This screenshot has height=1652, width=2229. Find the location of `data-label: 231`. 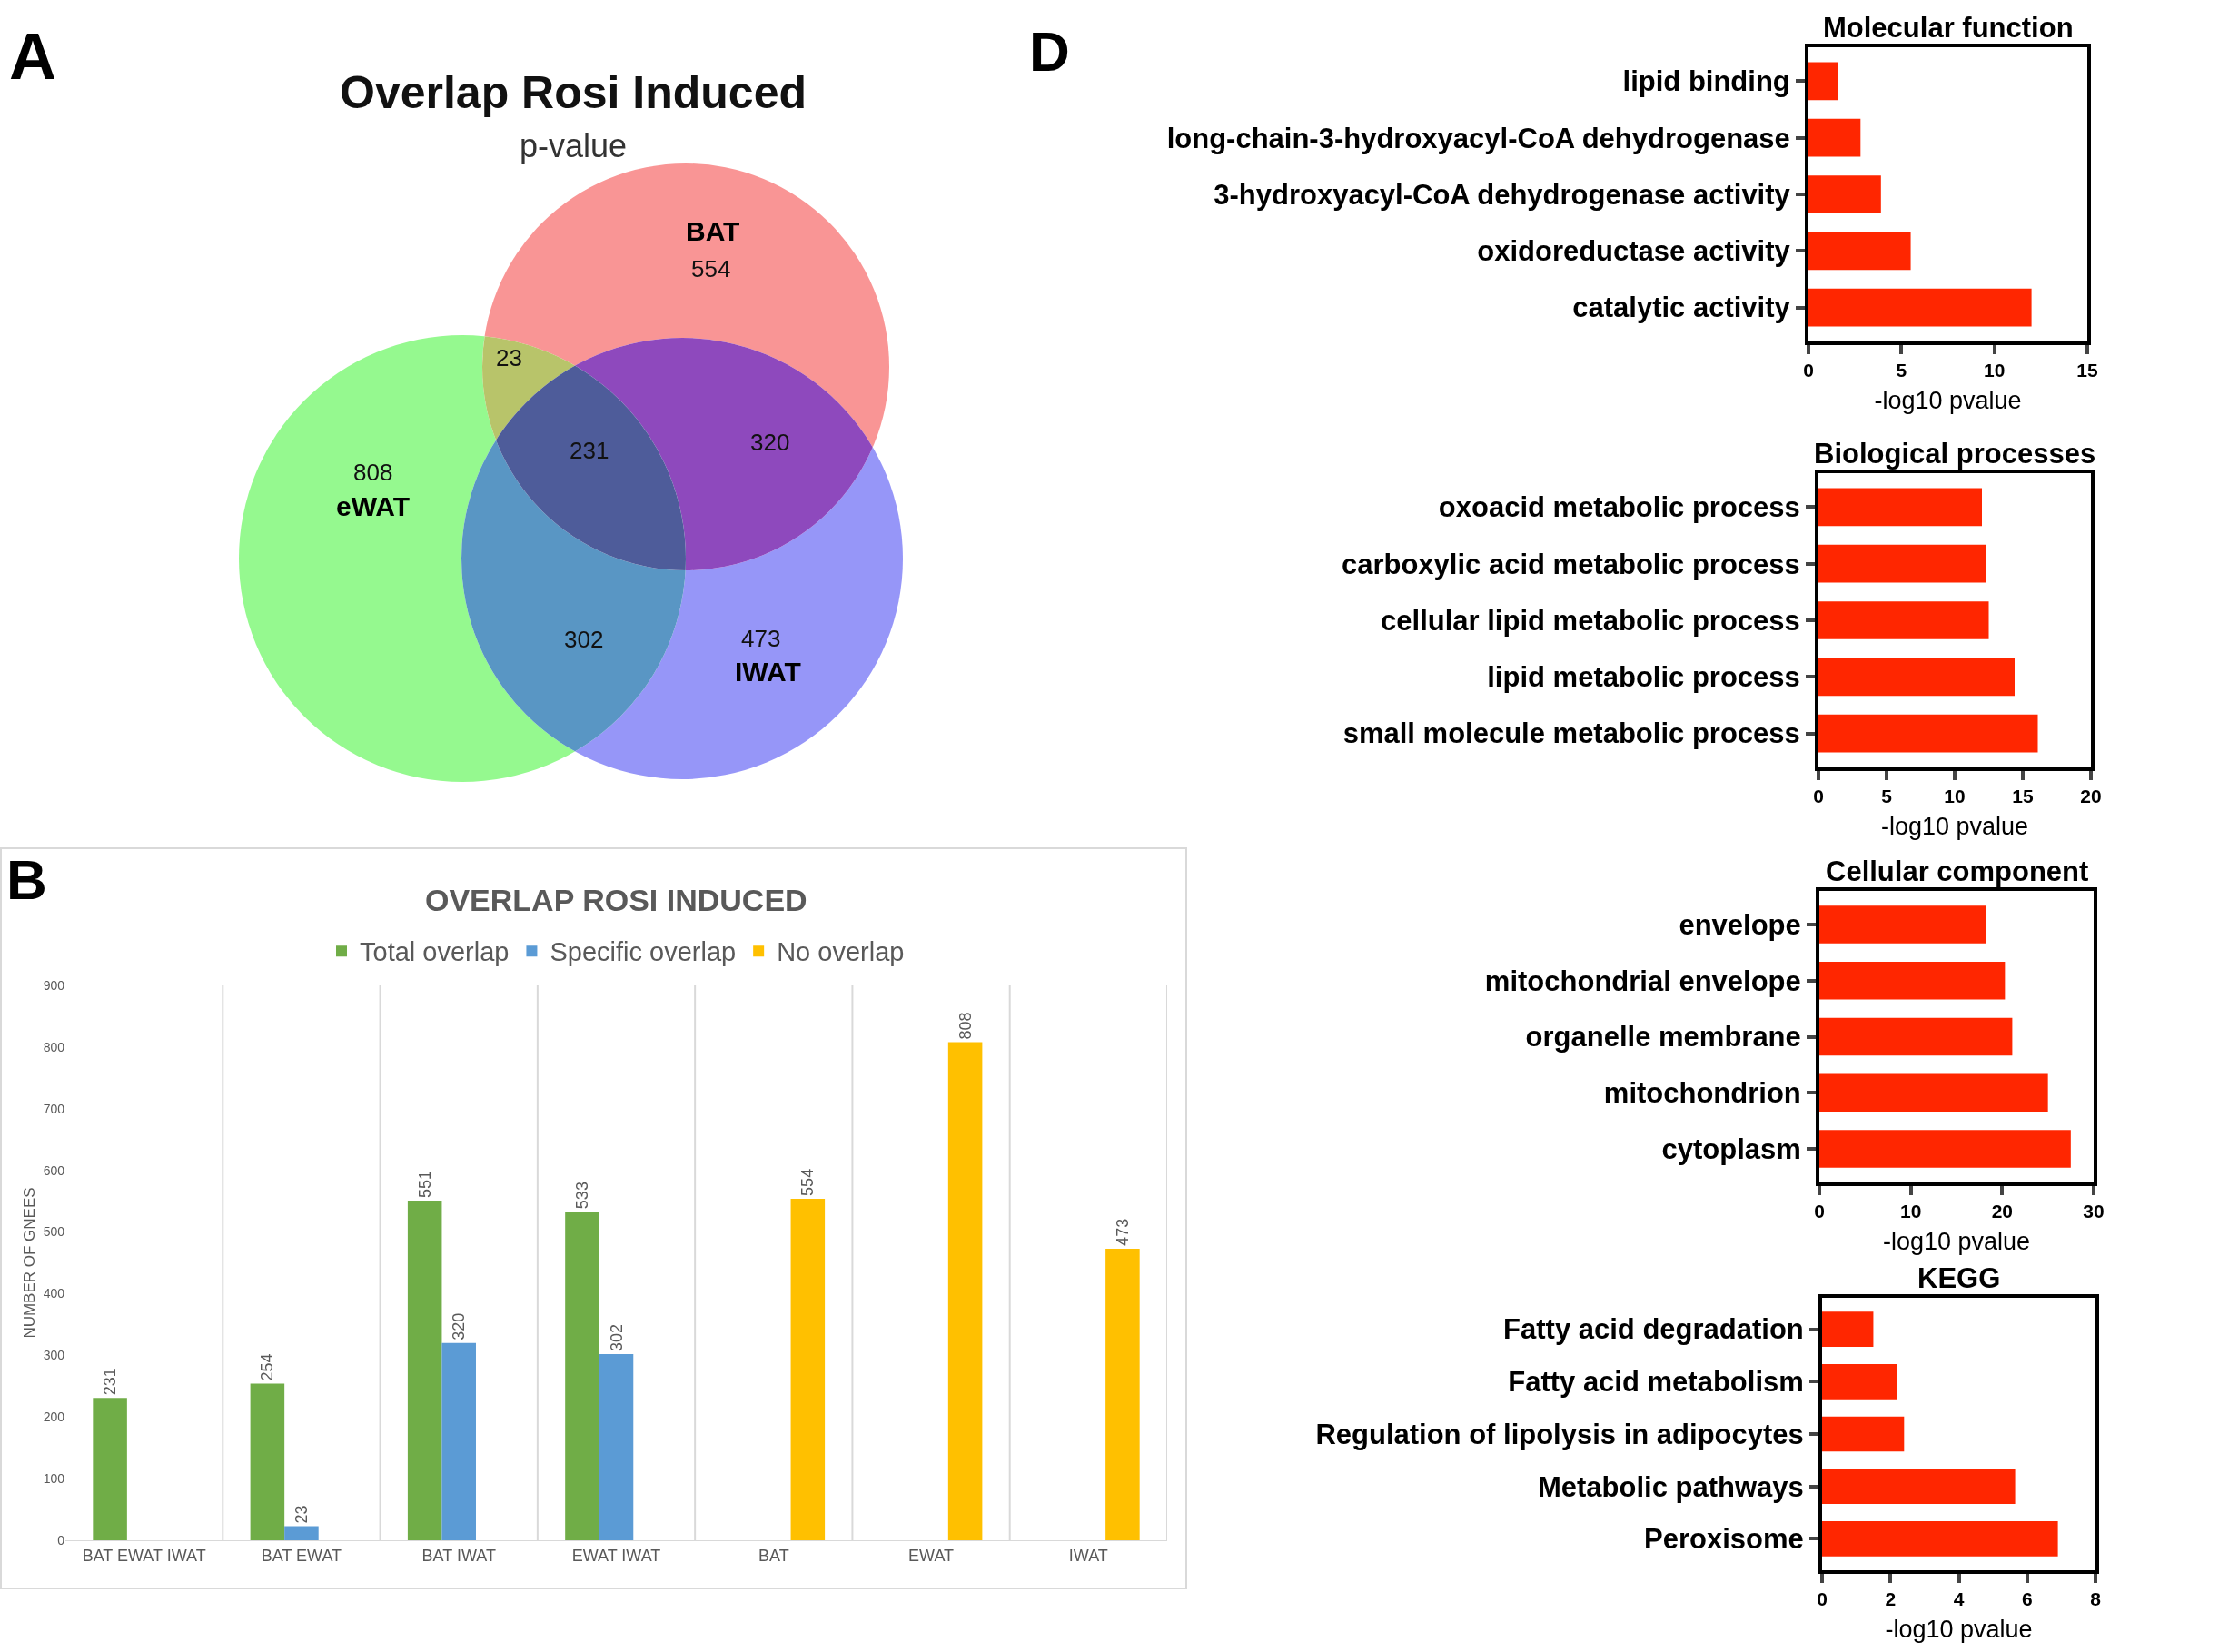

data-label: 231 is located at coordinates (111, 1382).